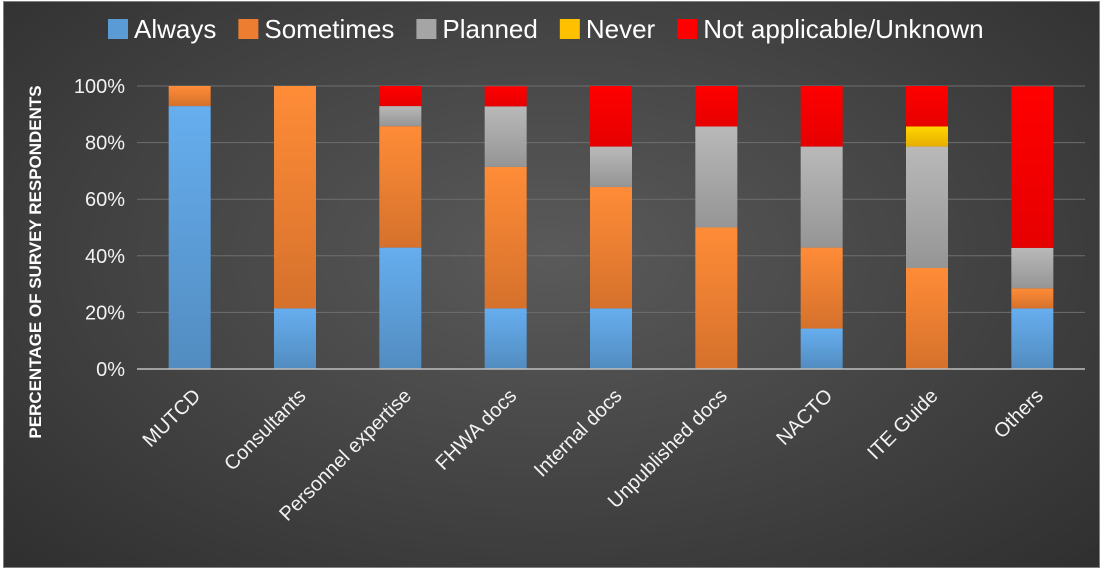 The height and width of the screenshot is (573, 1106). I want to click on y-tick-label: 60%, so click(105, 200).